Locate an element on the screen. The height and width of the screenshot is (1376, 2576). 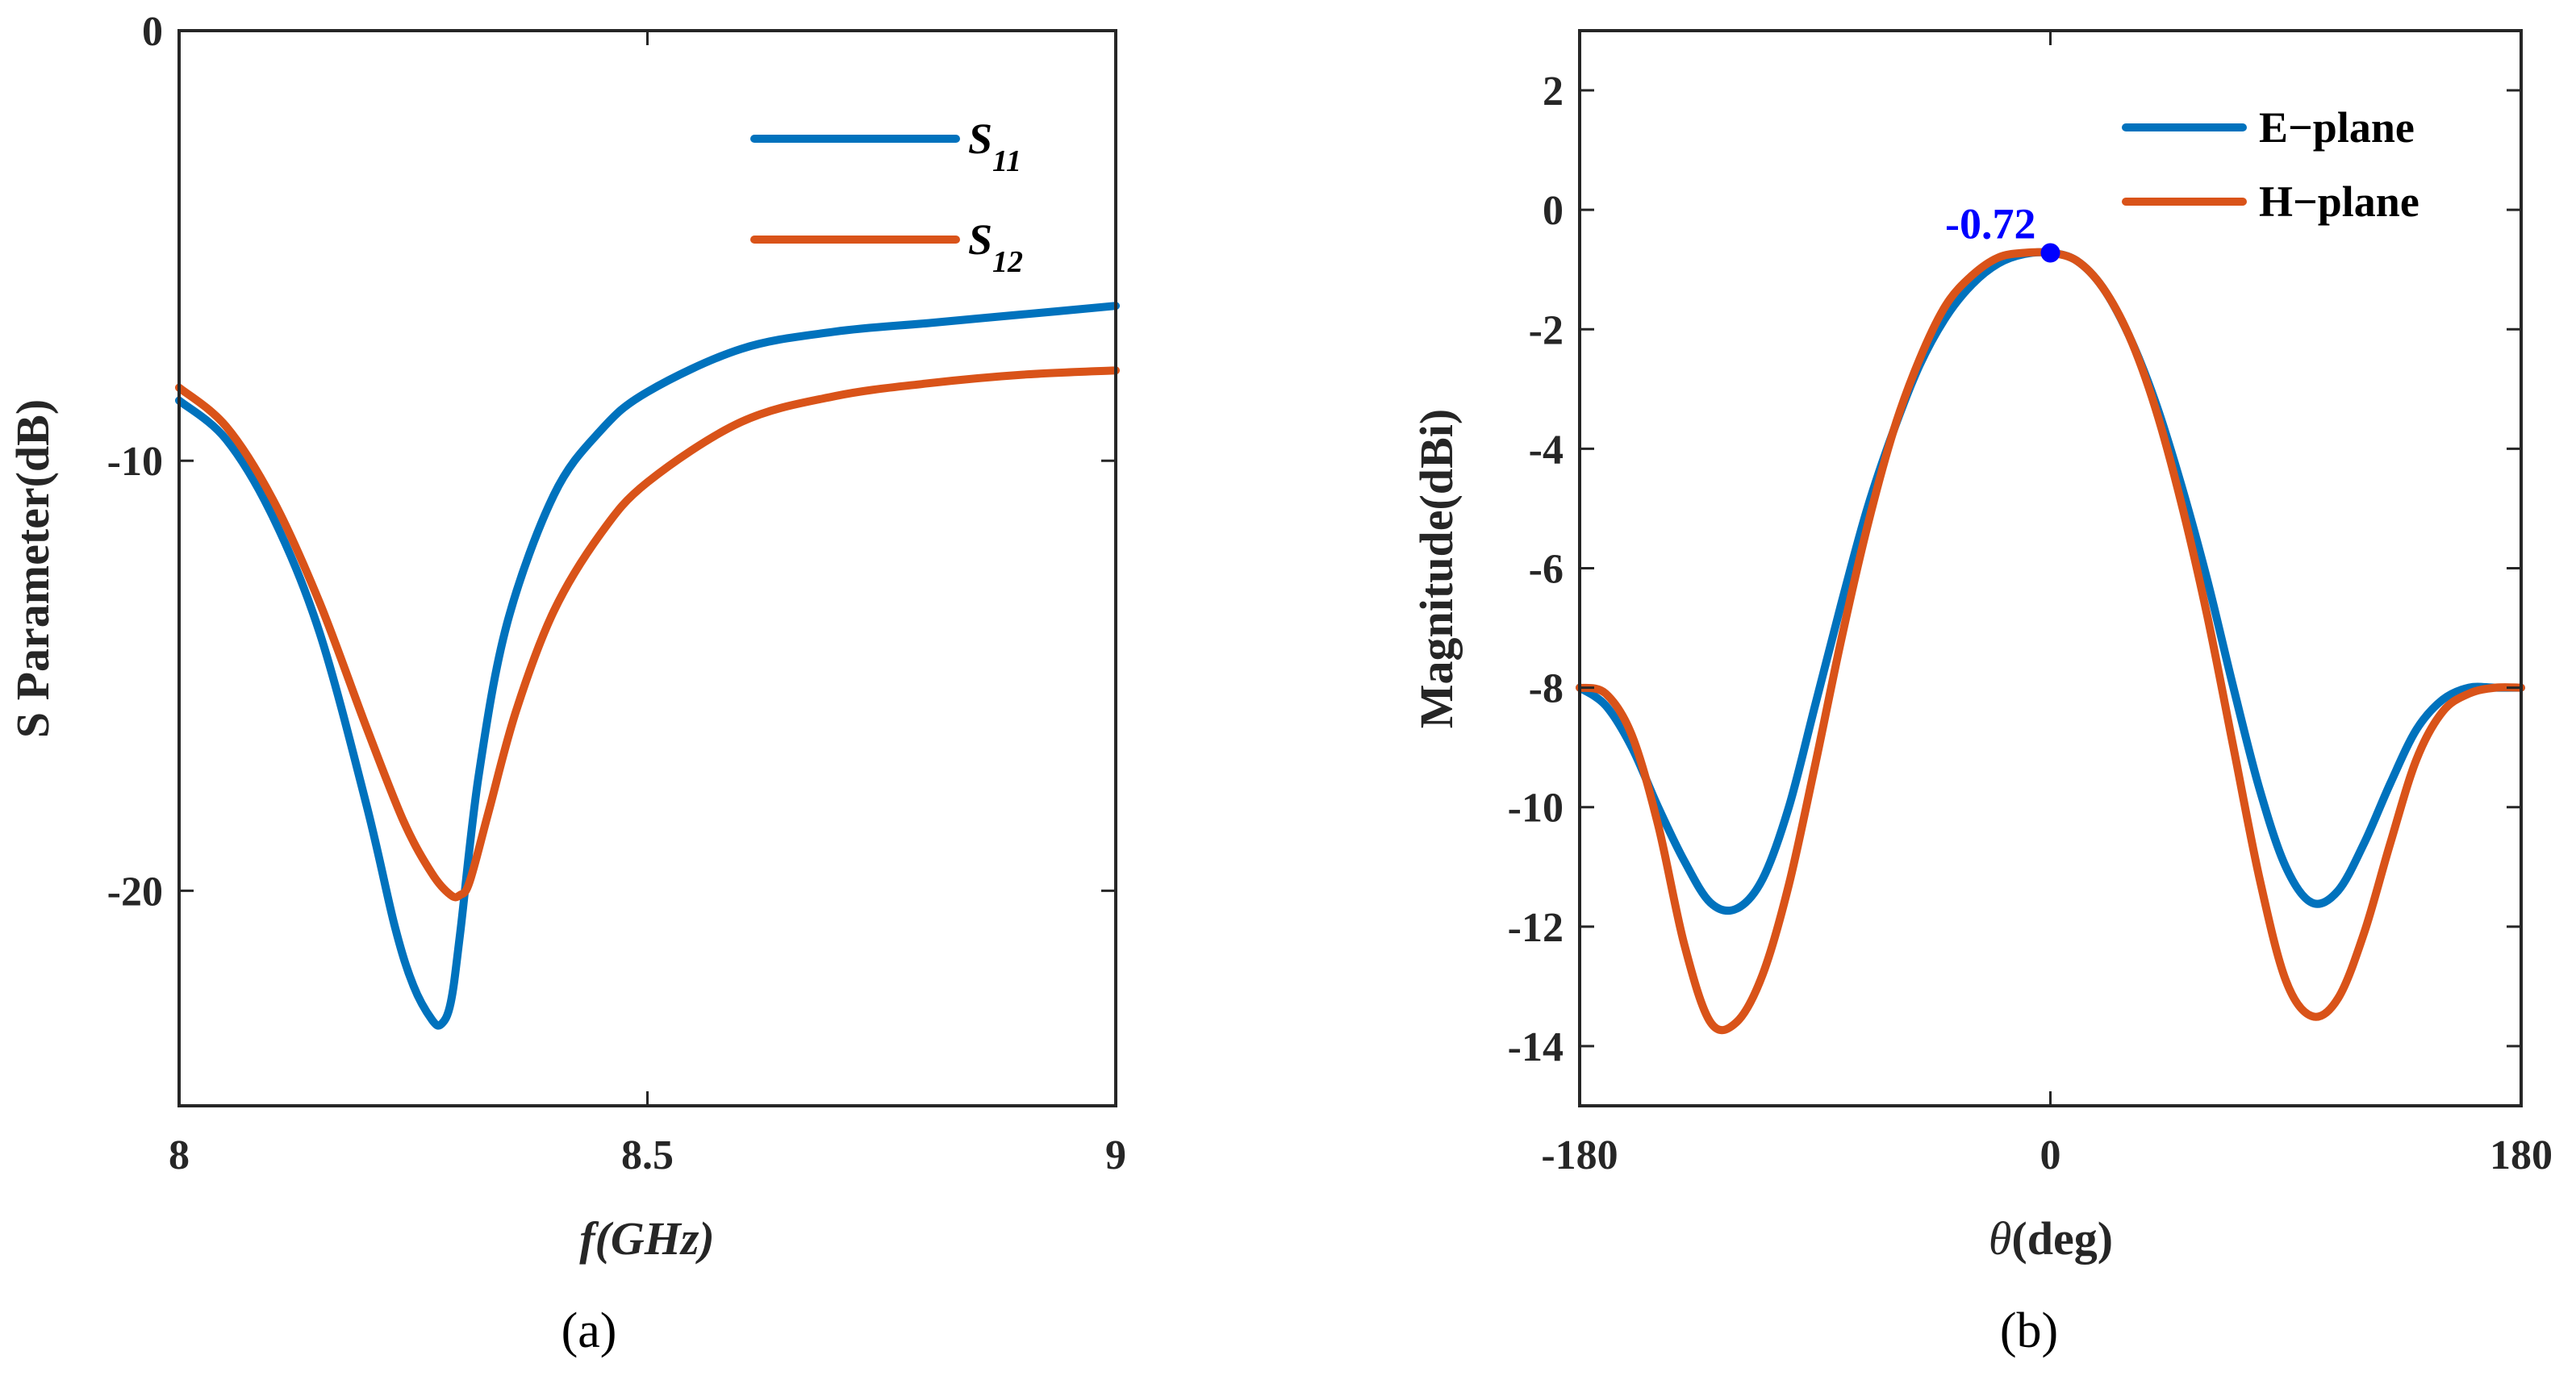
legend-label-h-plane: H−plane is located at coordinates (2339, 202).